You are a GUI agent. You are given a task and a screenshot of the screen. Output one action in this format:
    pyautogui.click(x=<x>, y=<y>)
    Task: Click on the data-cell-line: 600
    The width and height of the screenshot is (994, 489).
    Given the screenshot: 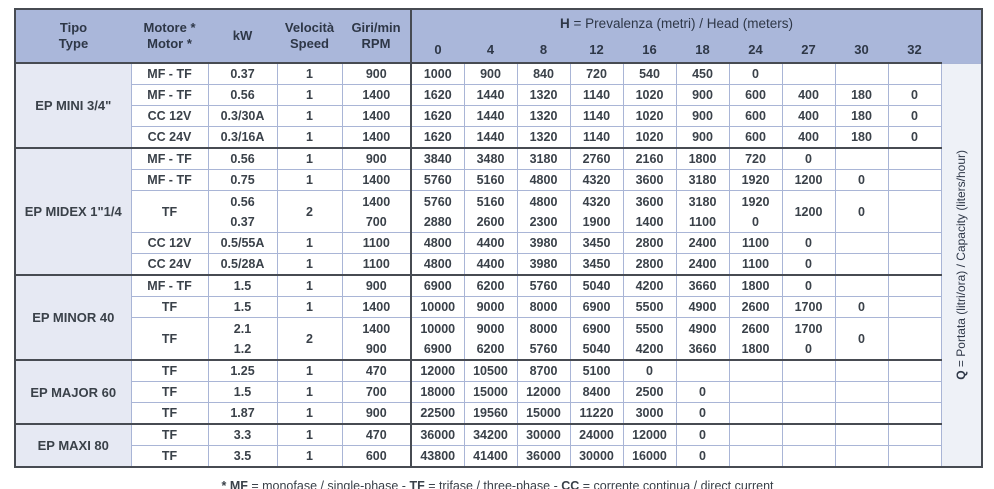 What is the action you would take?
    pyautogui.click(x=755, y=95)
    